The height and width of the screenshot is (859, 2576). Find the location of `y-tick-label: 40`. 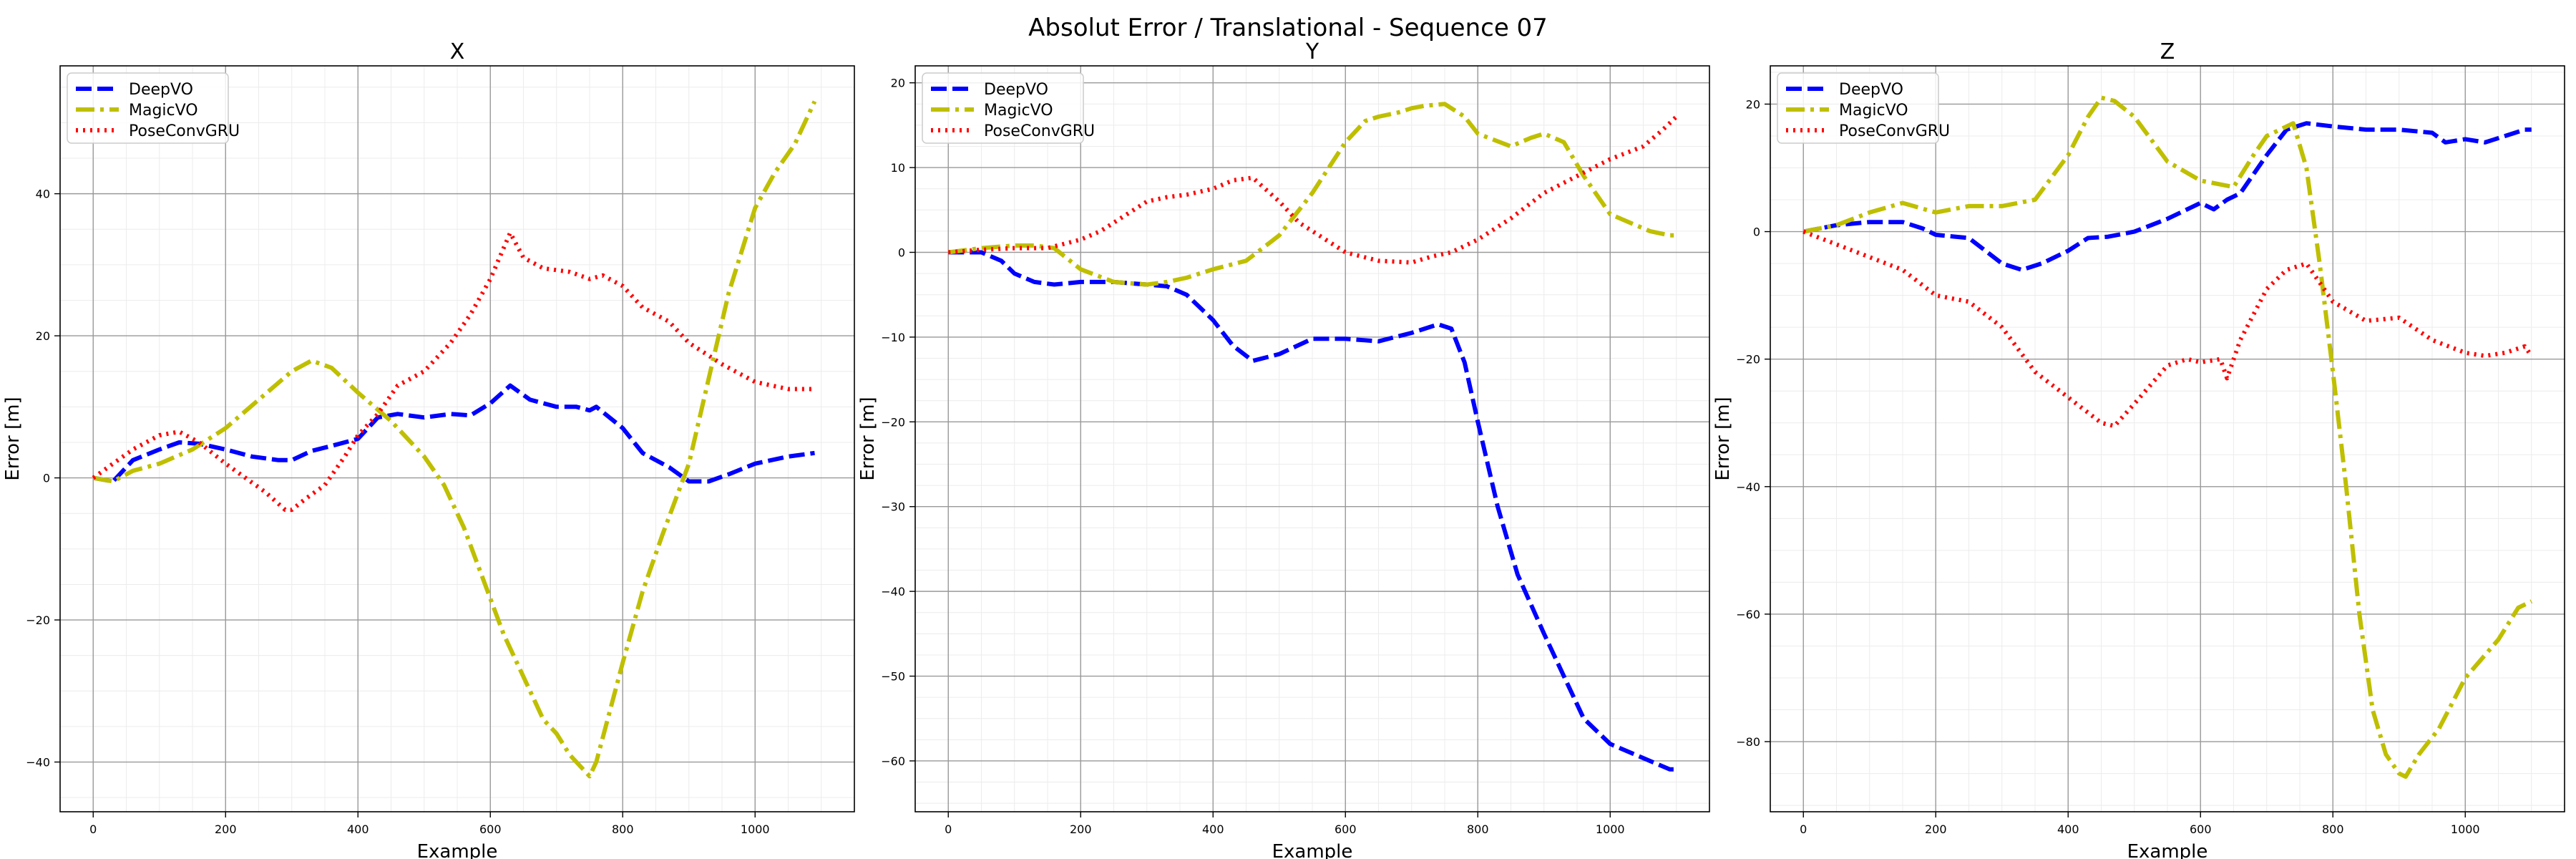

y-tick-label: 40 is located at coordinates (43, 194).